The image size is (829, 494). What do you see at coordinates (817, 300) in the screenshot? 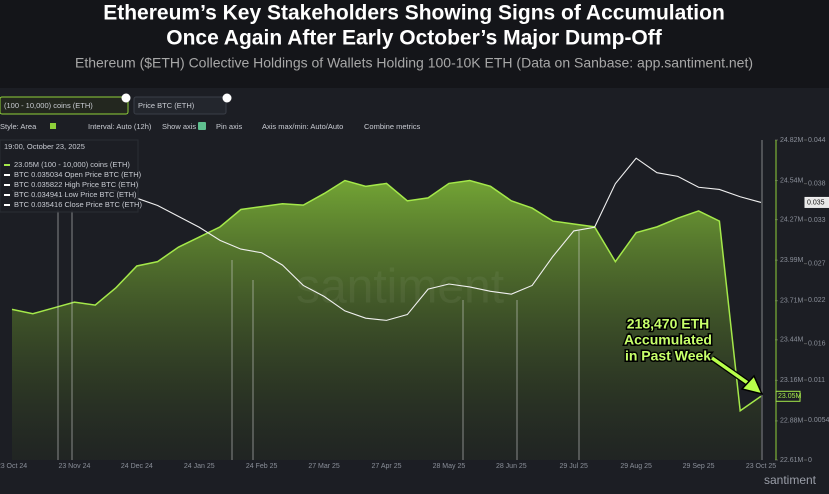
I see `y2-tick-label: 0.022` at bounding box center [817, 300].